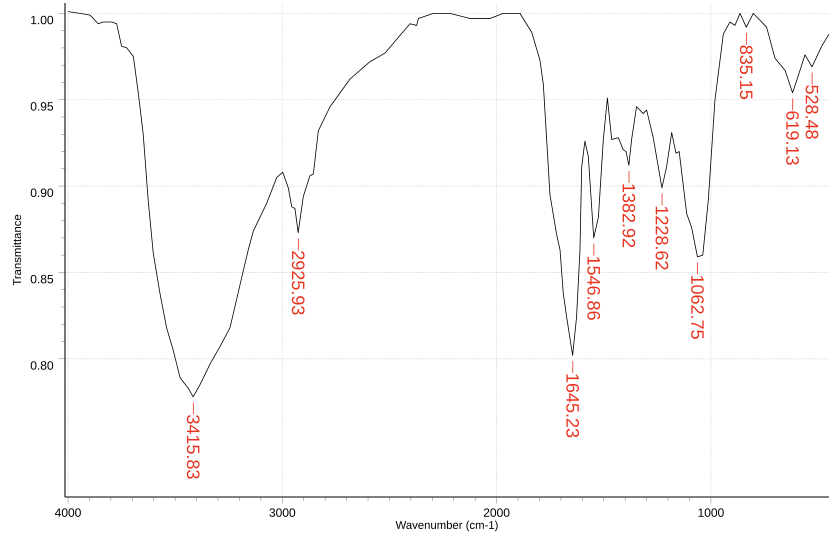 The width and height of the screenshot is (829, 542). I want to click on x-tick-label: 3000, so click(282, 512).